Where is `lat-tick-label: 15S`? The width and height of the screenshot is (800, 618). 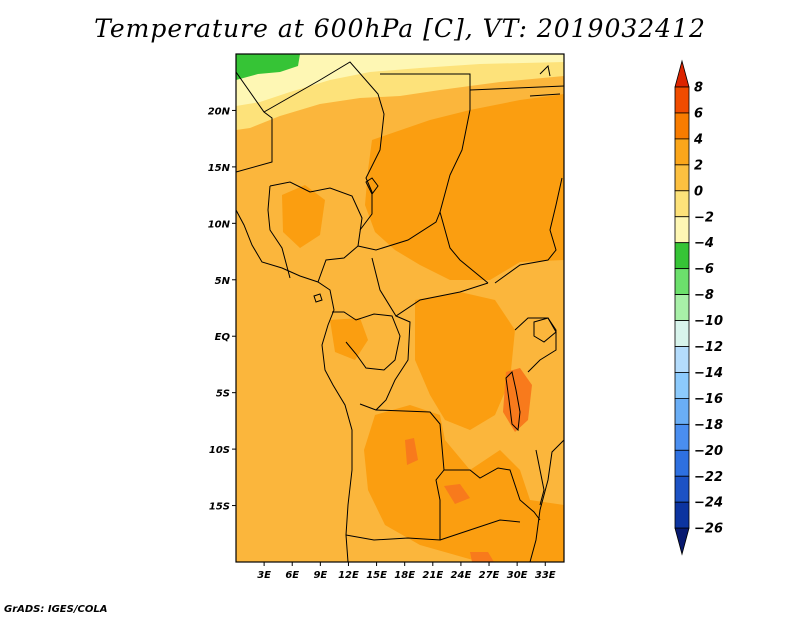
lat-tick-label: 15S is located at coordinates (219, 507).